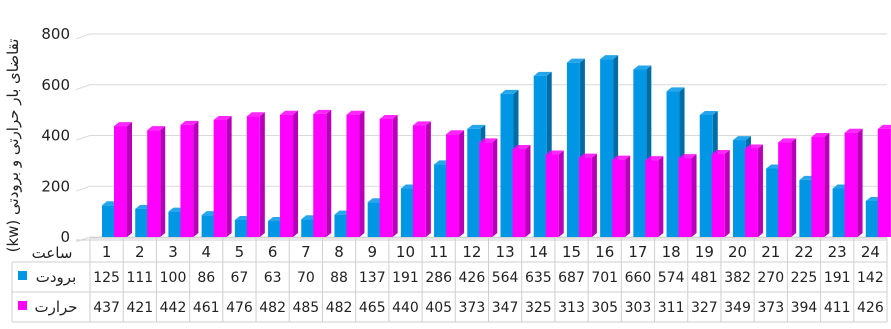 The height and width of the screenshot is (329, 891). I want to click on bar-heating-21-side, so click(794, 187).